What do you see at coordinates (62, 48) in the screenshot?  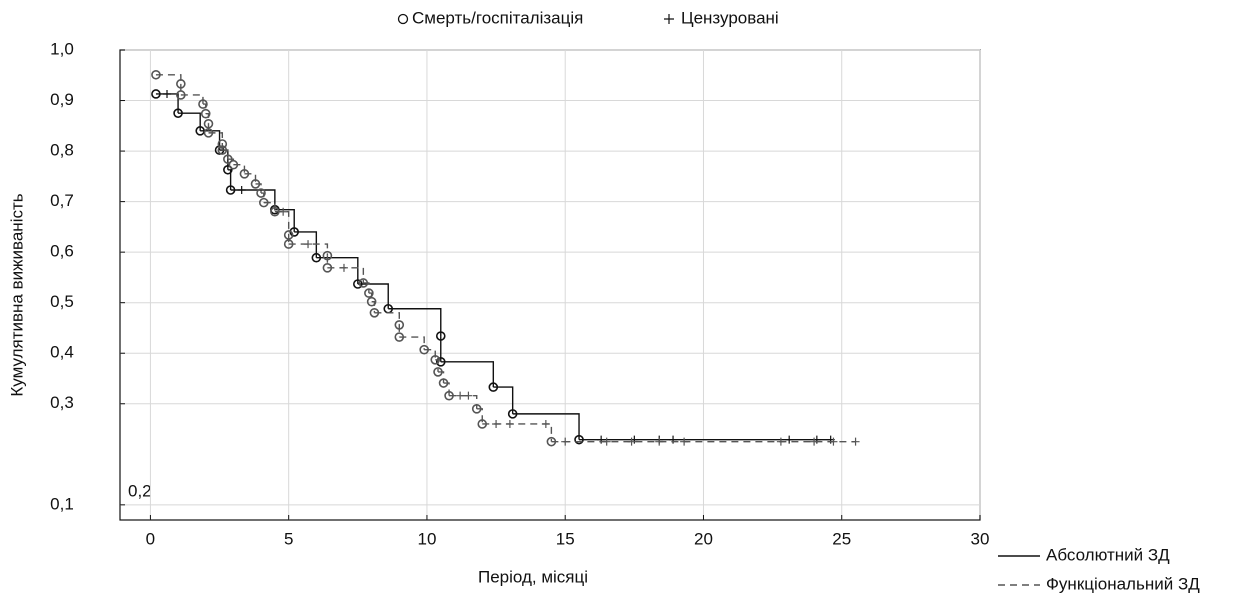 I see `y-tick-label: 1,0` at bounding box center [62, 48].